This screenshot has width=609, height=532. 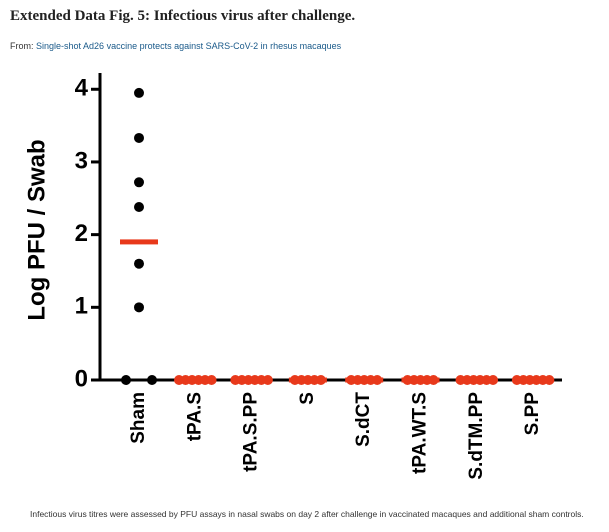 What do you see at coordinates (251, 432) in the screenshot?
I see `x-tick-label: tPA.S.PP` at bounding box center [251, 432].